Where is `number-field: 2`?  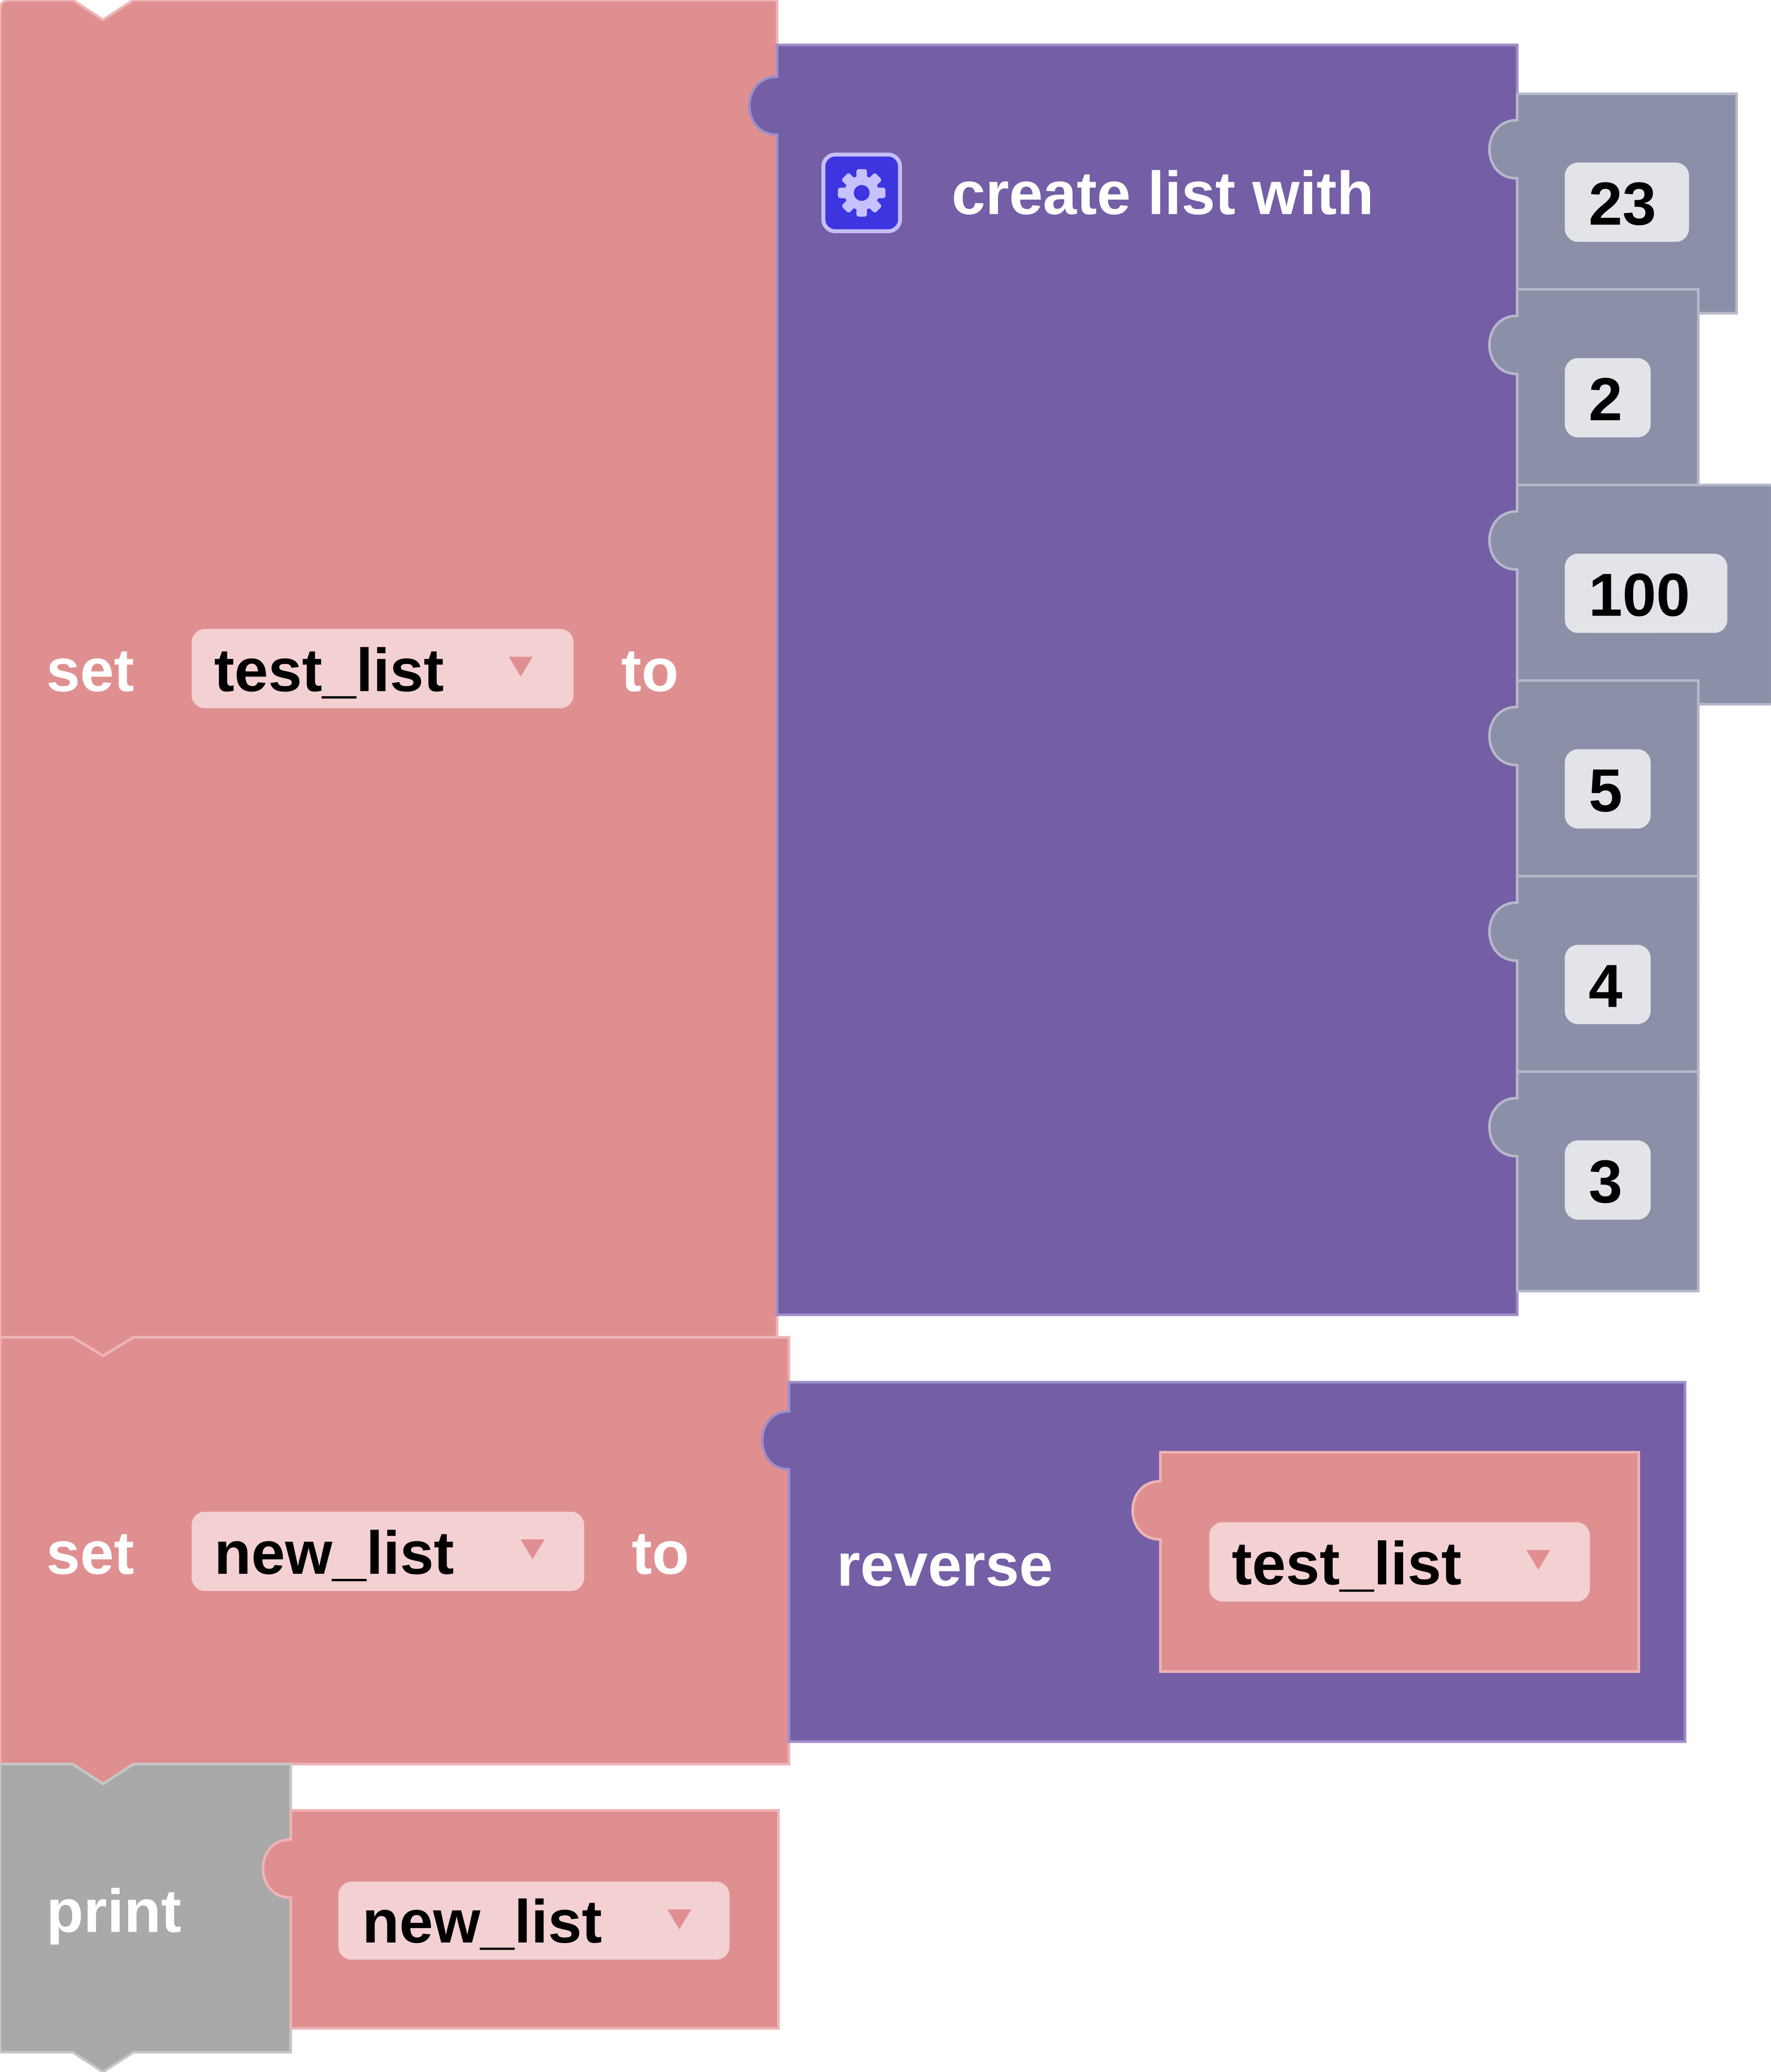
number-field: 2 is located at coordinates (1608, 398).